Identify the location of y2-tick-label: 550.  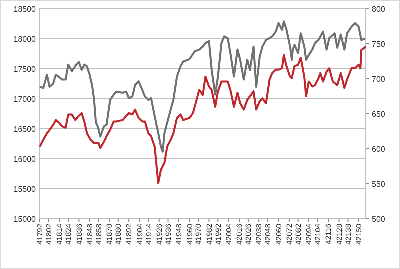
(379, 184).